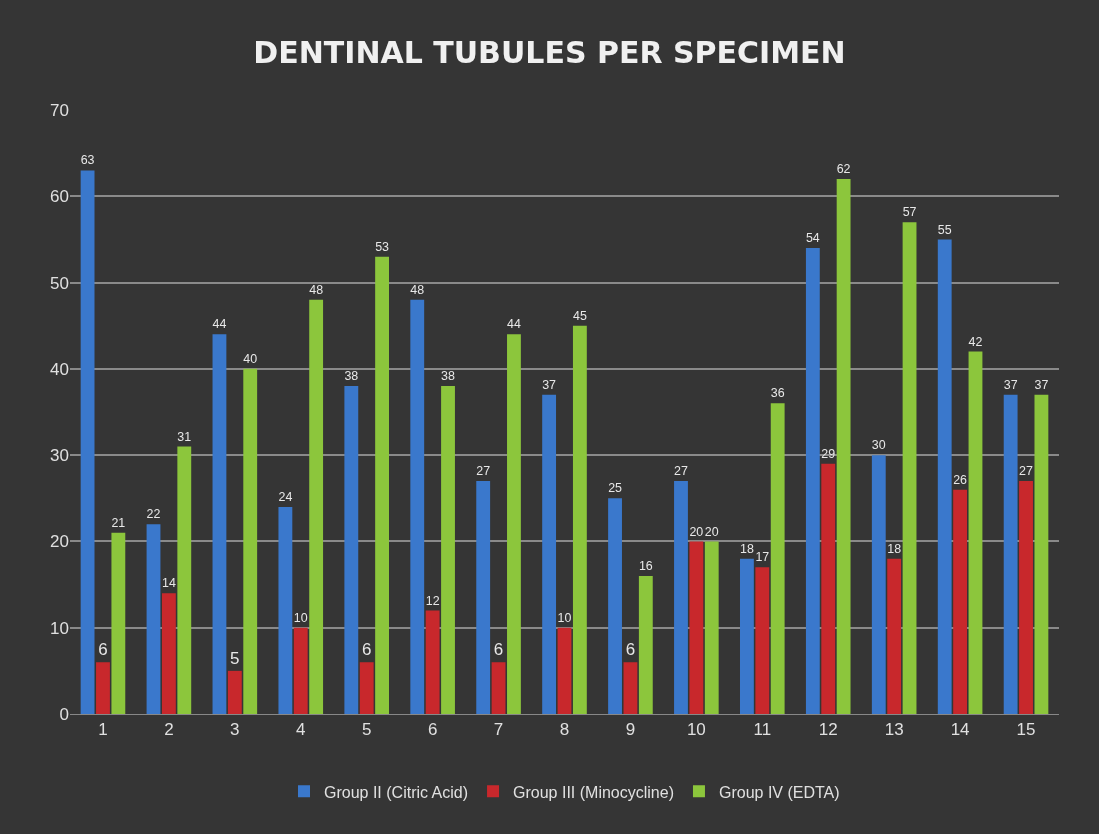 This screenshot has height=834, width=1099. Describe the element at coordinates (498, 730) in the screenshot. I see `x-tick-label: 7` at that location.